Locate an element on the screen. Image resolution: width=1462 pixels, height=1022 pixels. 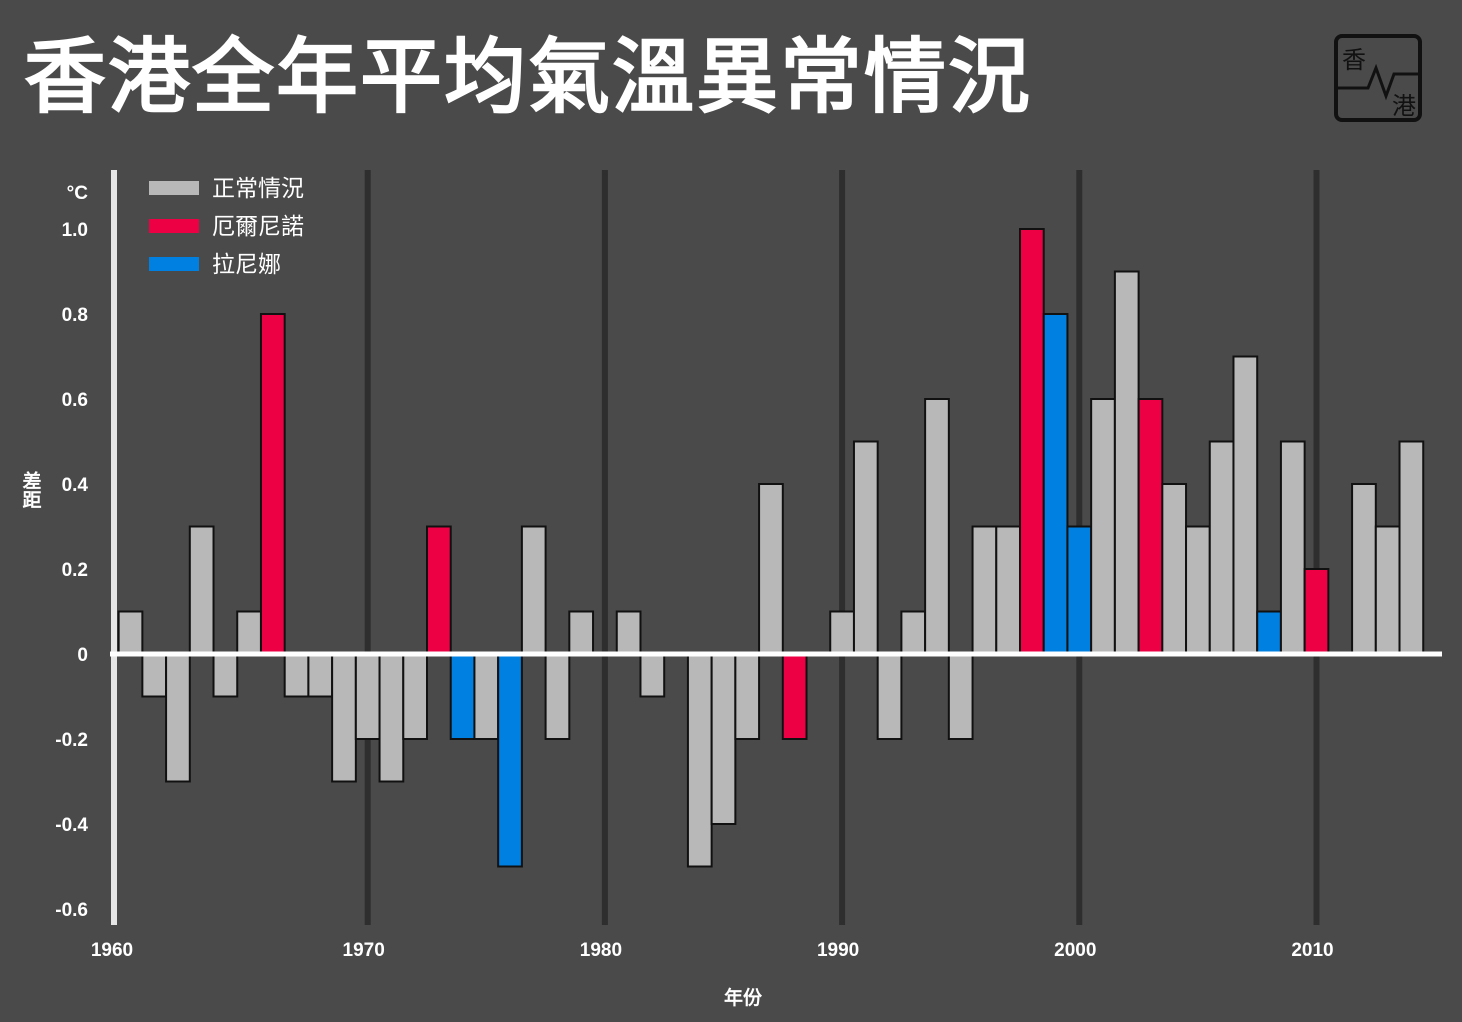
x-tick-label: 1980 is located at coordinates (601, 950).